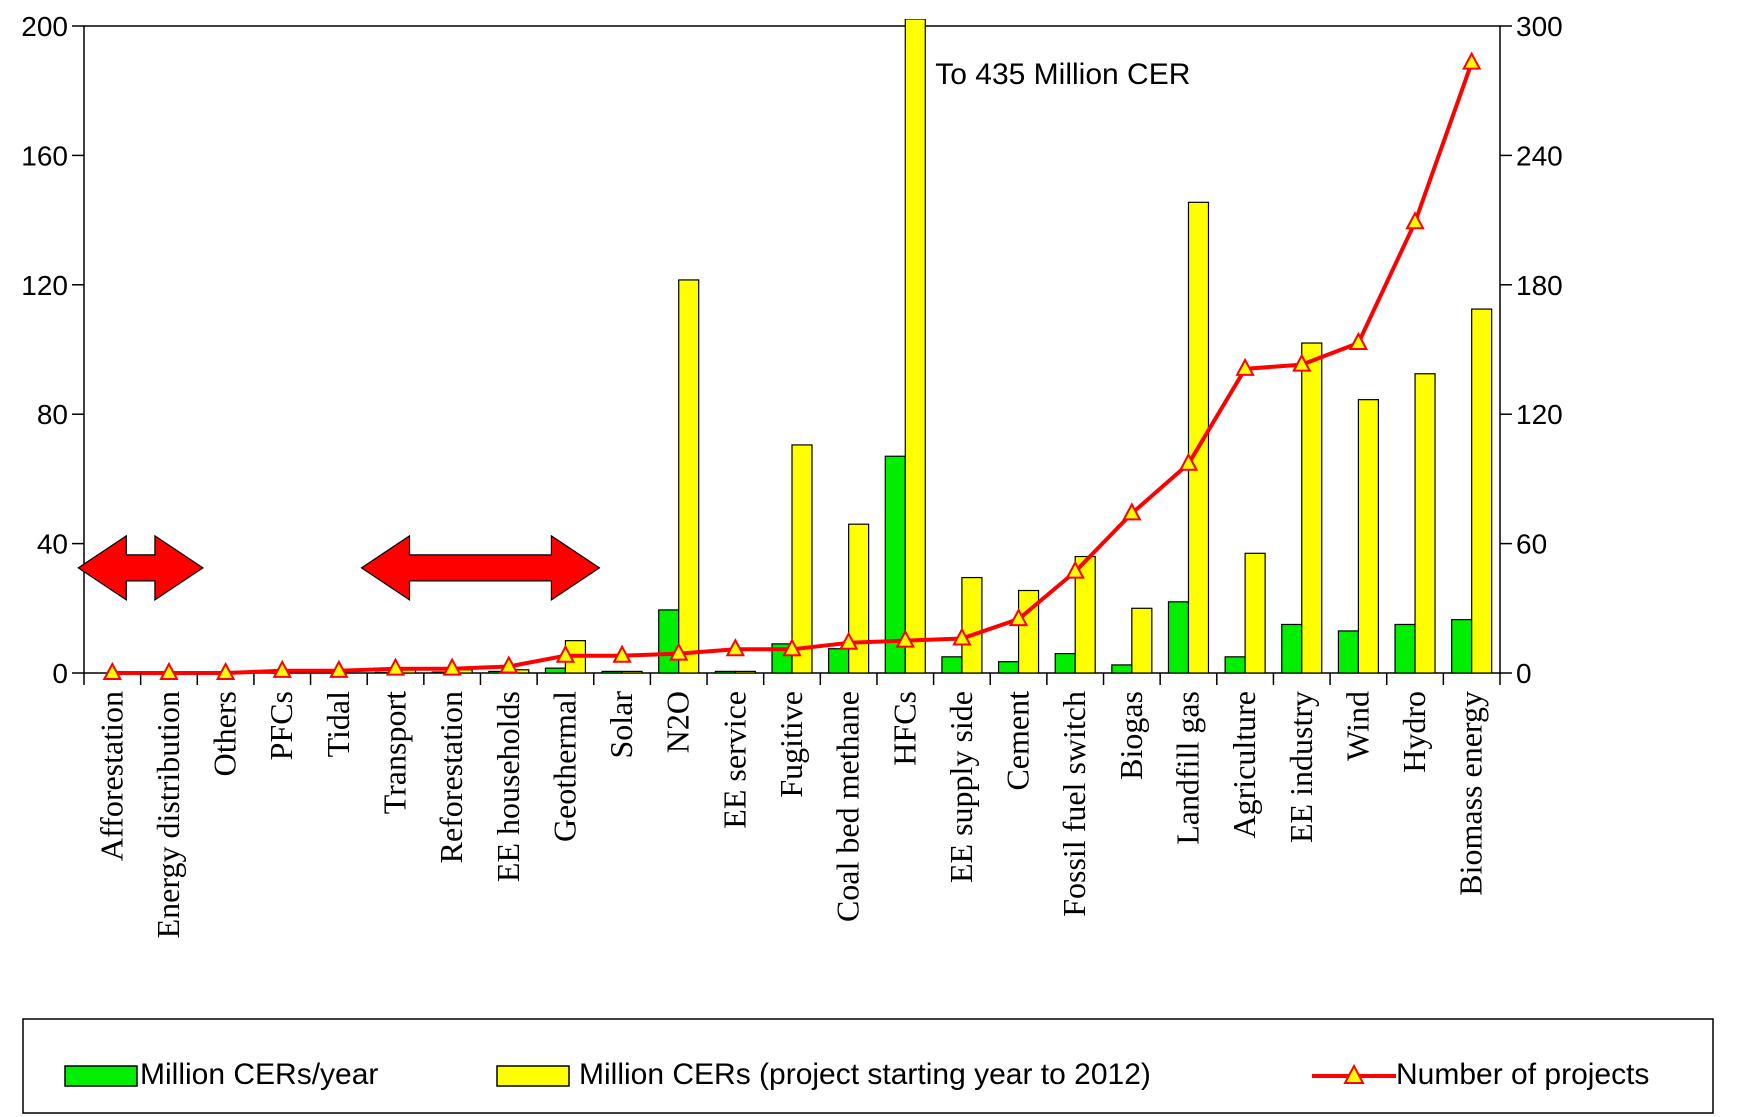  What do you see at coordinates (281, 725) in the screenshot?
I see `category-label: PFCs` at bounding box center [281, 725].